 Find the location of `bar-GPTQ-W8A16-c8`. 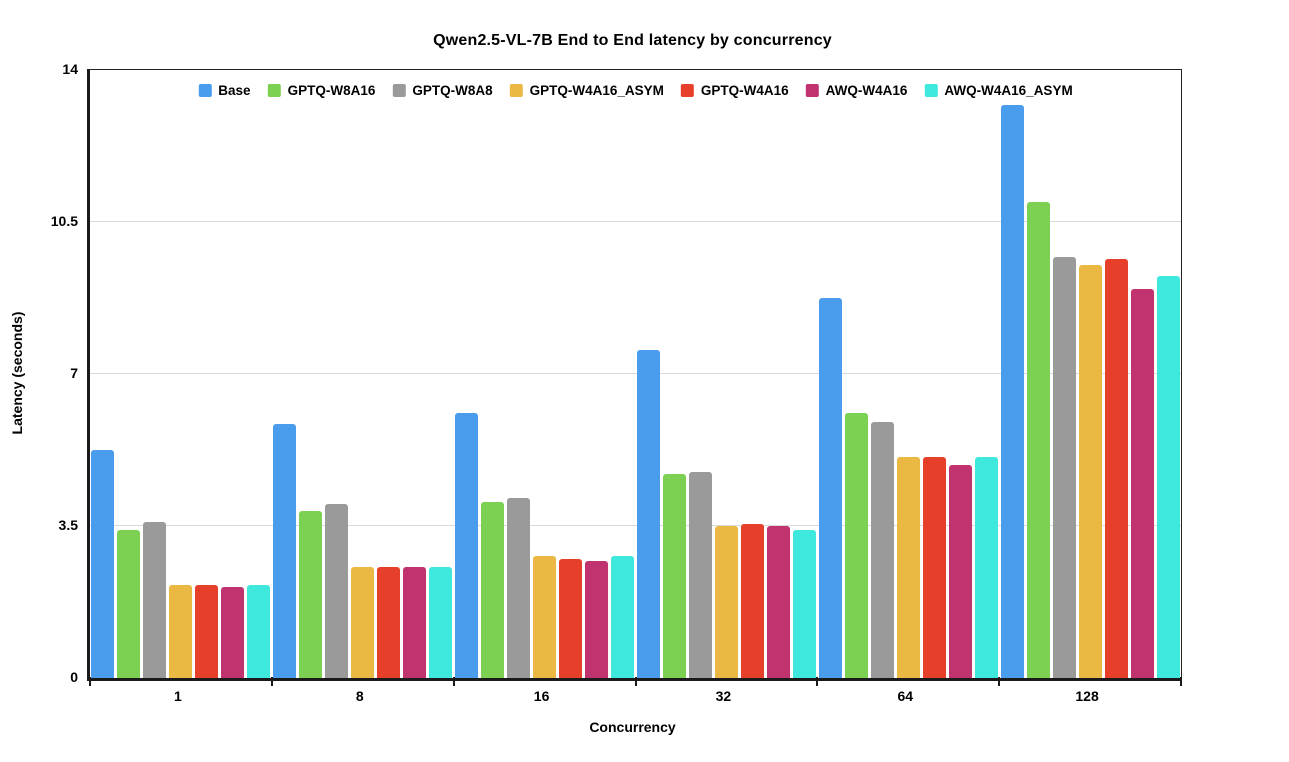

bar-GPTQ-W8A16-c8 is located at coordinates (311, 594).